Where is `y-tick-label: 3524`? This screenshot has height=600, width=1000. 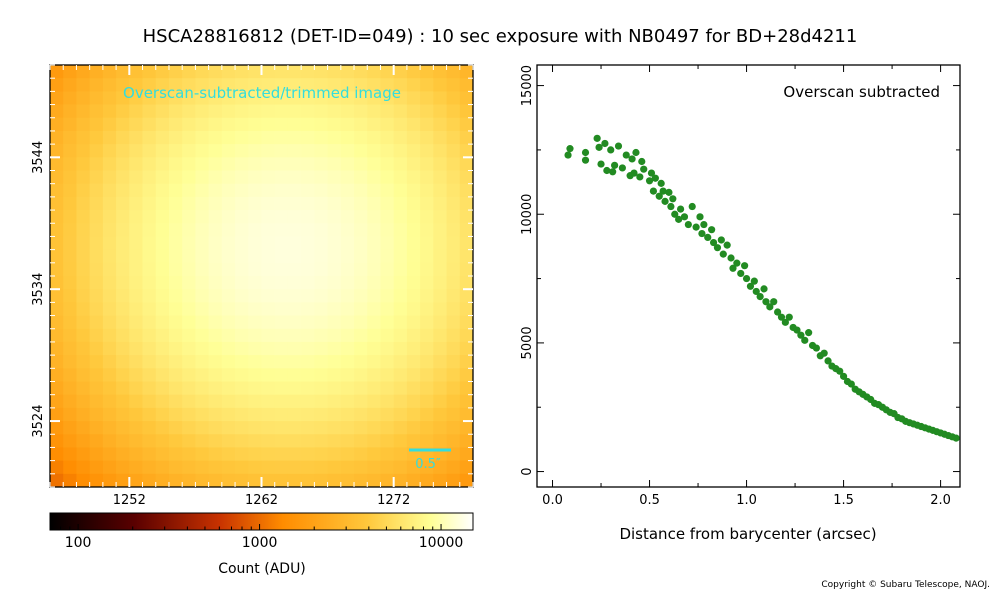 y-tick-label: 3524 is located at coordinates (38, 421).